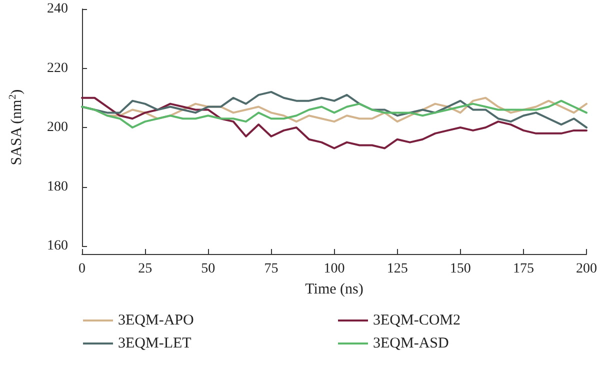 This screenshot has width=600, height=377. What do you see at coordinates (16, 127) in the screenshot?
I see `y-axis-title: SASA (nm2)` at bounding box center [16, 127].